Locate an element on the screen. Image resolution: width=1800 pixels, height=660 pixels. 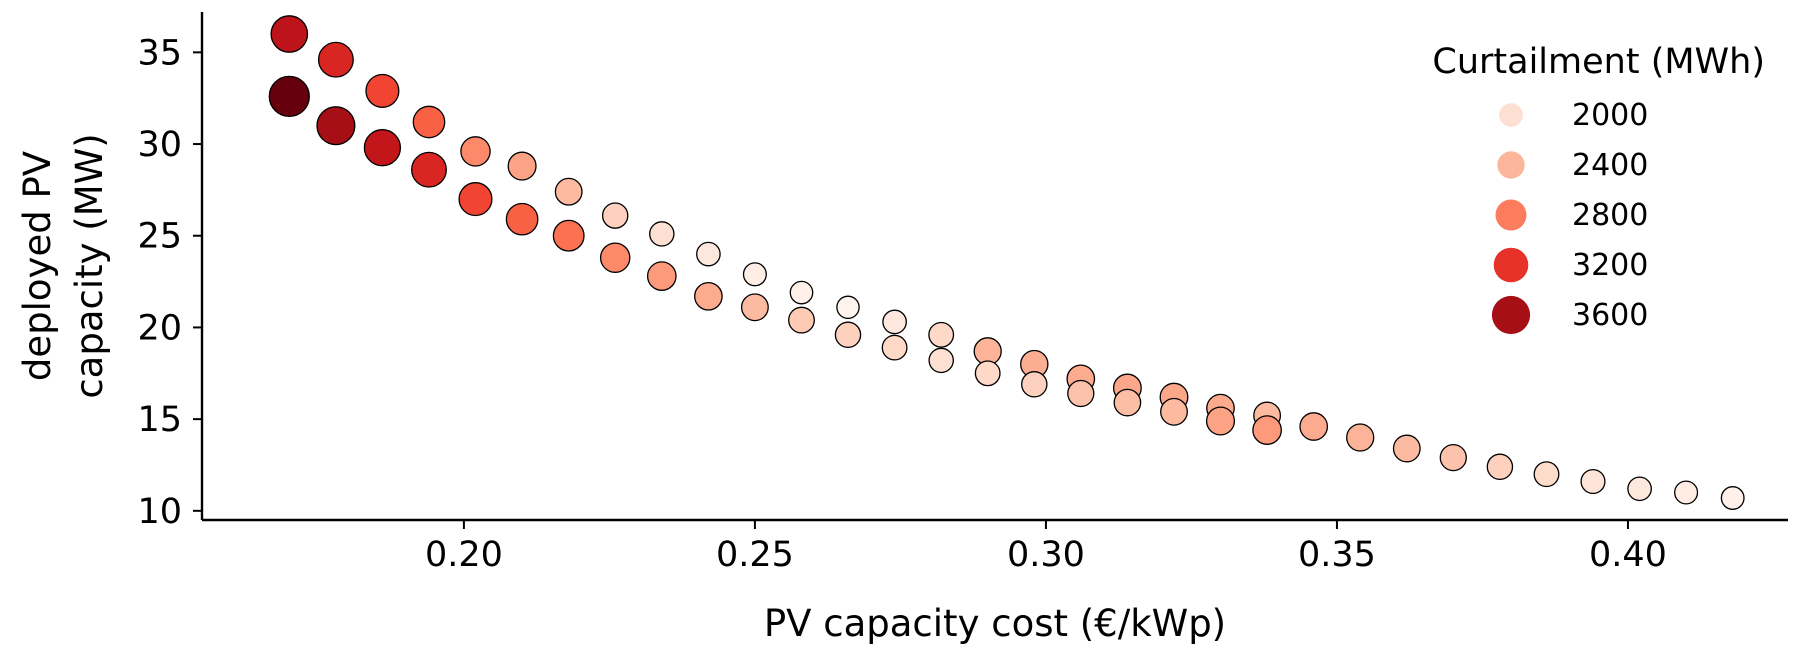
y-tick-label: 35 is located at coordinates (159, 53).